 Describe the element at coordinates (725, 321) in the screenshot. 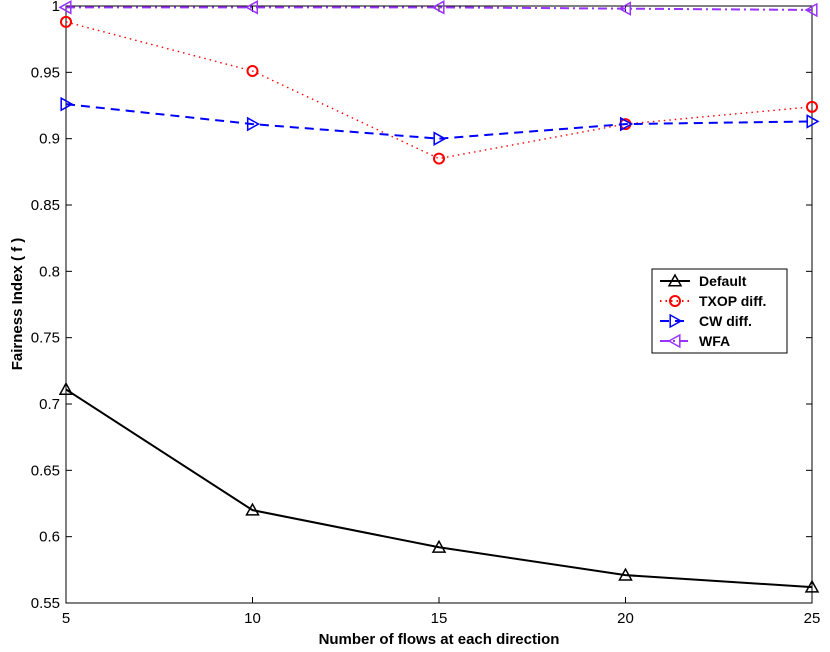

I see `legend-label-cw-diff: CW diff.` at that location.